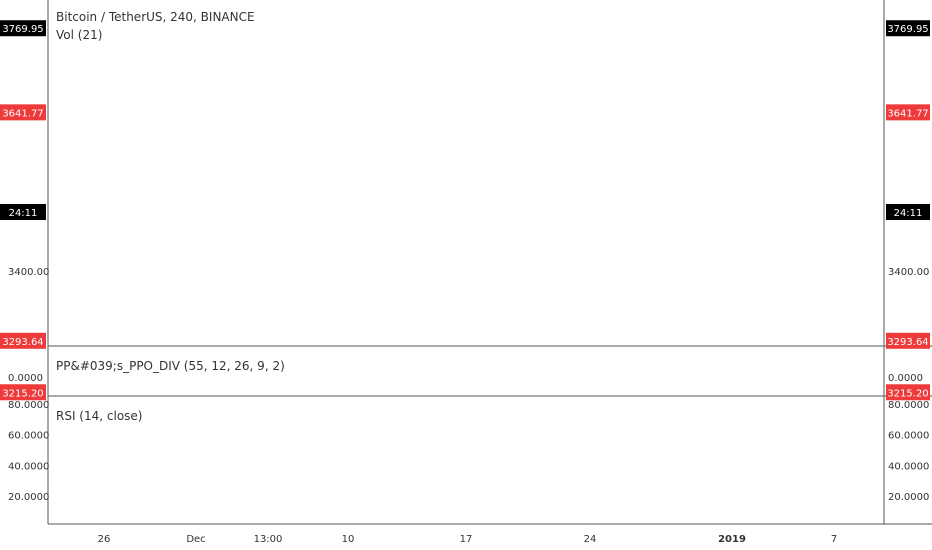 This screenshot has width=932, height=550. I want to click on price-badge-right-text: 3215.20, so click(907, 393).